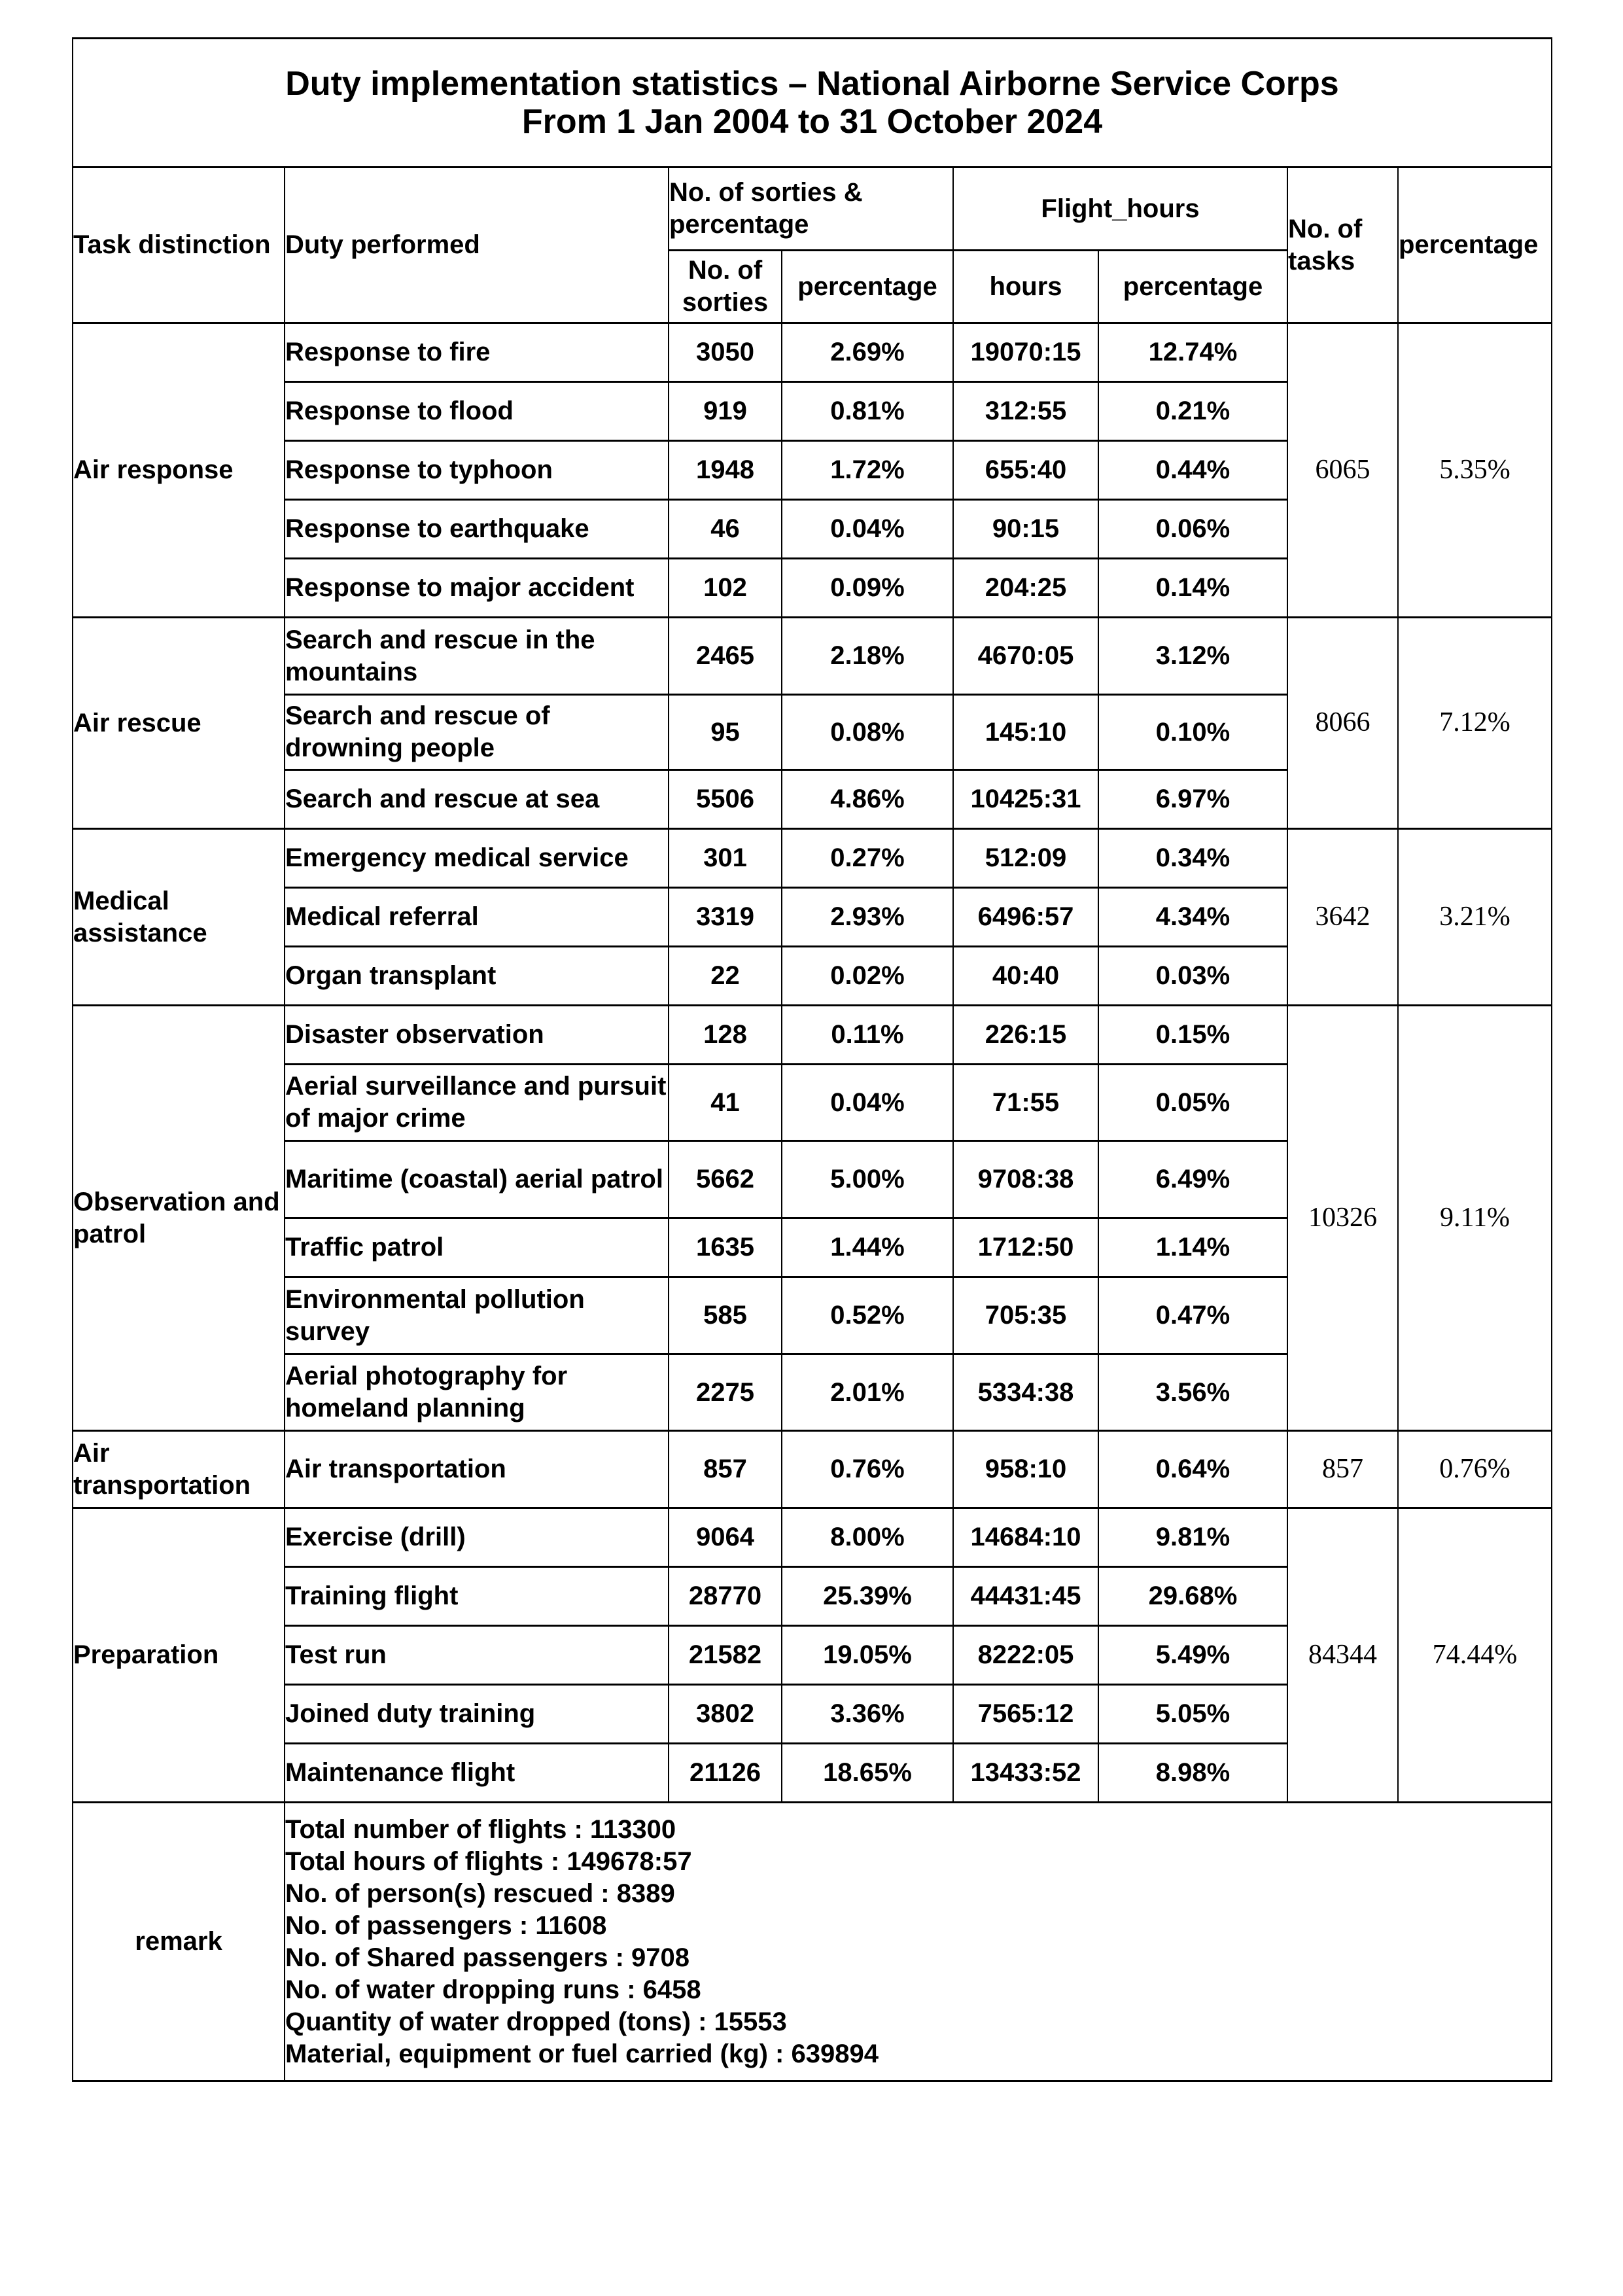 This screenshot has width=1623, height=2296. I want to click on duty-cell: Emergency medical service, so click(476, 859).